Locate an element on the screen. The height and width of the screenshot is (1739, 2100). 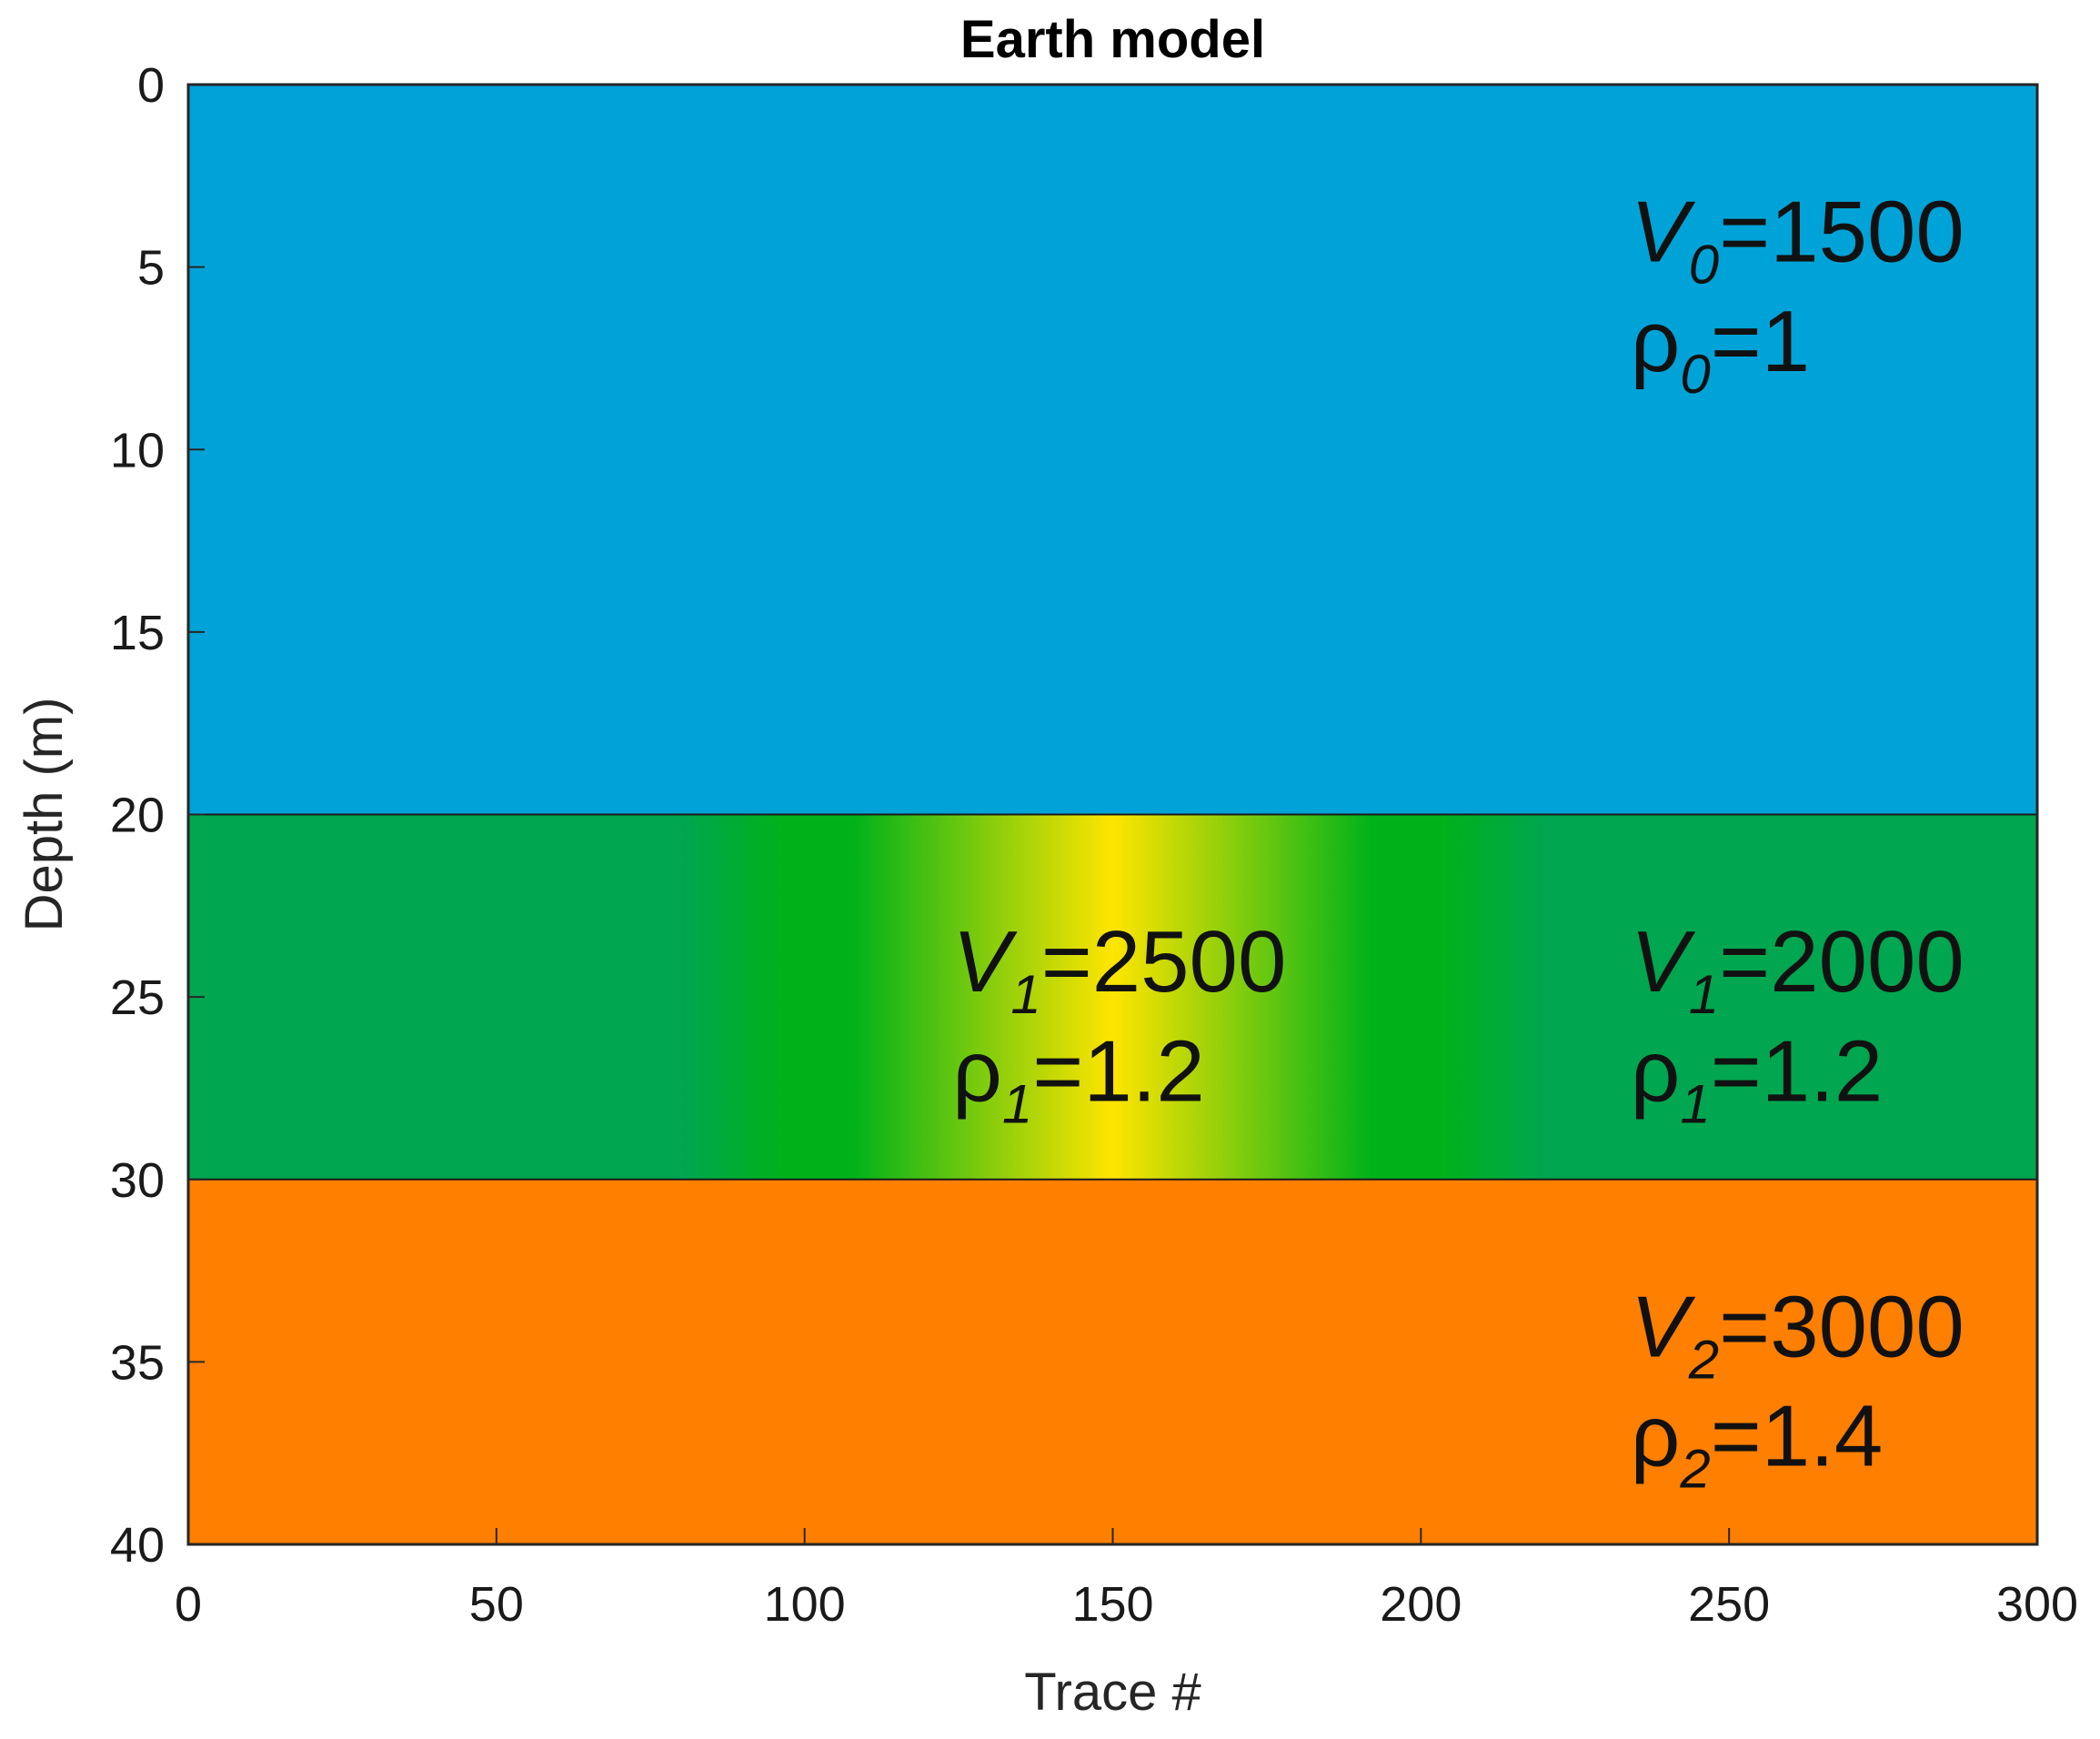
annotation-v1-anom: V1=2500 is located at coordinates (1119, 969).